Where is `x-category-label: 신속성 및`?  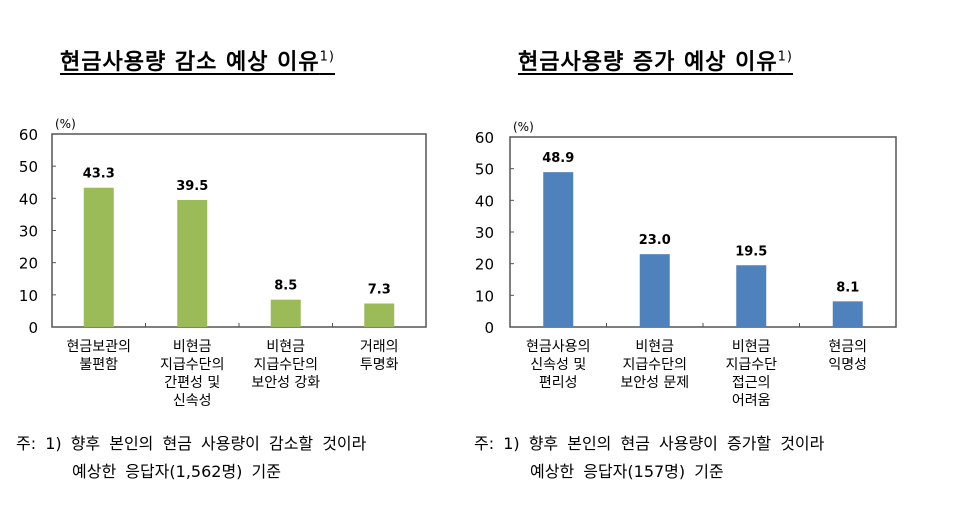 x-category-label: 신속성 및 is located at coordinates (558, 365).